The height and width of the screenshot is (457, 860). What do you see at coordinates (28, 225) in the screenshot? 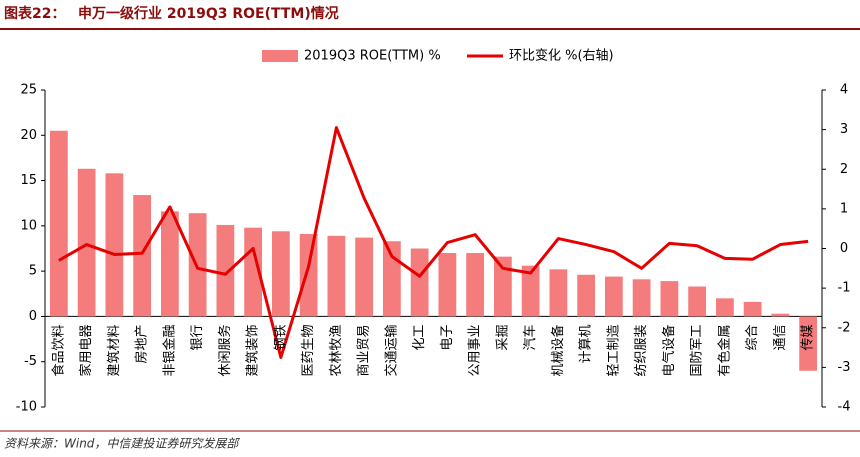
I see `y-tick-label: 10` at bounding box center [28, 225].